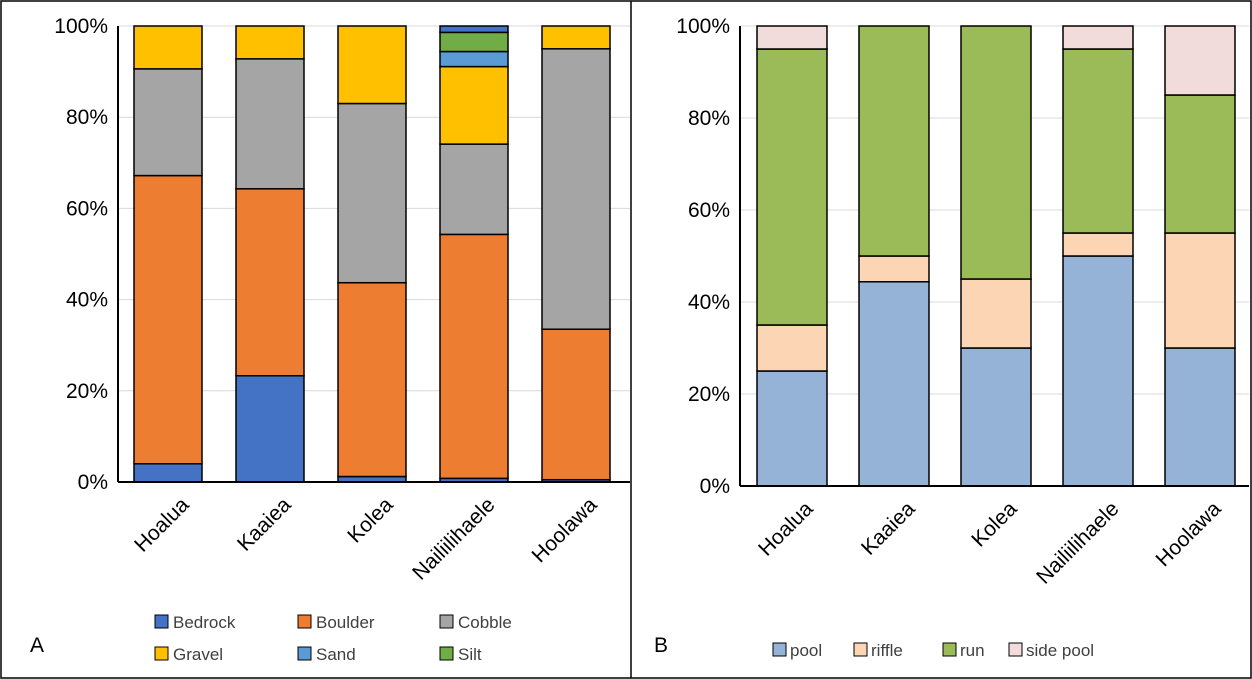 The height and width of the screenshot is (679, 1252). Describe the element at coordinates (792, 187) in the screenshot. I see `bar-segment-hoalua-run` at that location.